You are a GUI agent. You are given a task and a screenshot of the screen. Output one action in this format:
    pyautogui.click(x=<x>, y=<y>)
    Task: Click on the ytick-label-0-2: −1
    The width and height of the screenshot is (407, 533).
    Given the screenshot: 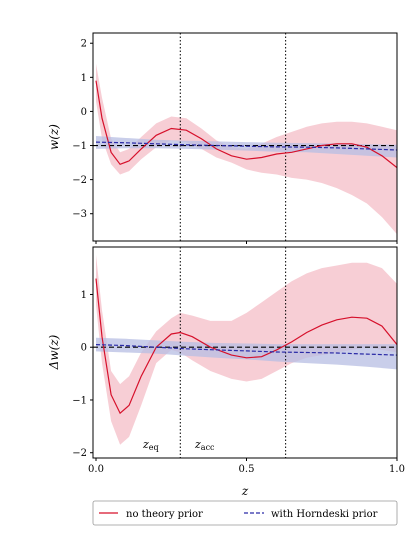 What is the action you would take?
    pyautogui.click(x=79, y=146)
    